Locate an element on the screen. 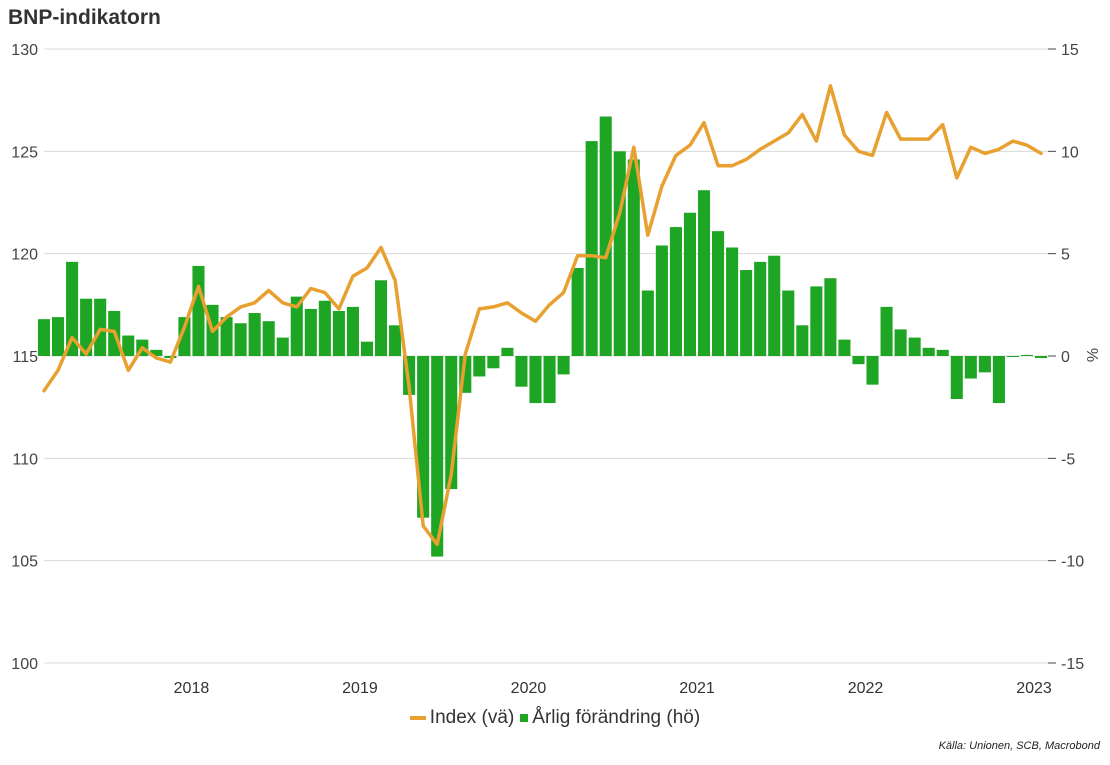 Image resolution: width=1110 pixels, height=765 pixels. x-tick-label: 2023 is located at coordinates (1034, 688).